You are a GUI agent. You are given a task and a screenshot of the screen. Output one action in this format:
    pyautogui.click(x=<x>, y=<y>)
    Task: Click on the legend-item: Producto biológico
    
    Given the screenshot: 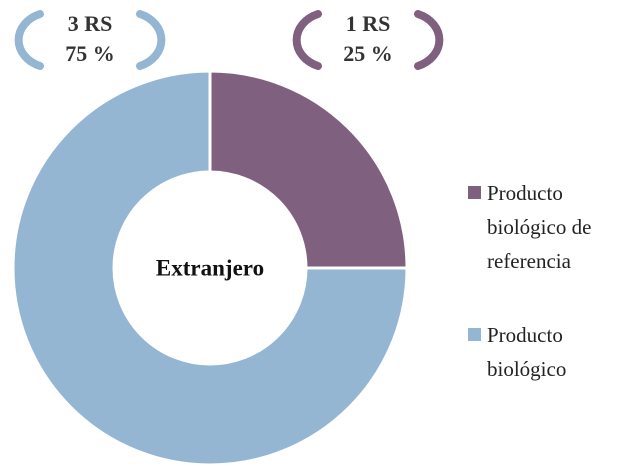 What is the action you would take?
    pyautogui.click(x=543, y=352)
    